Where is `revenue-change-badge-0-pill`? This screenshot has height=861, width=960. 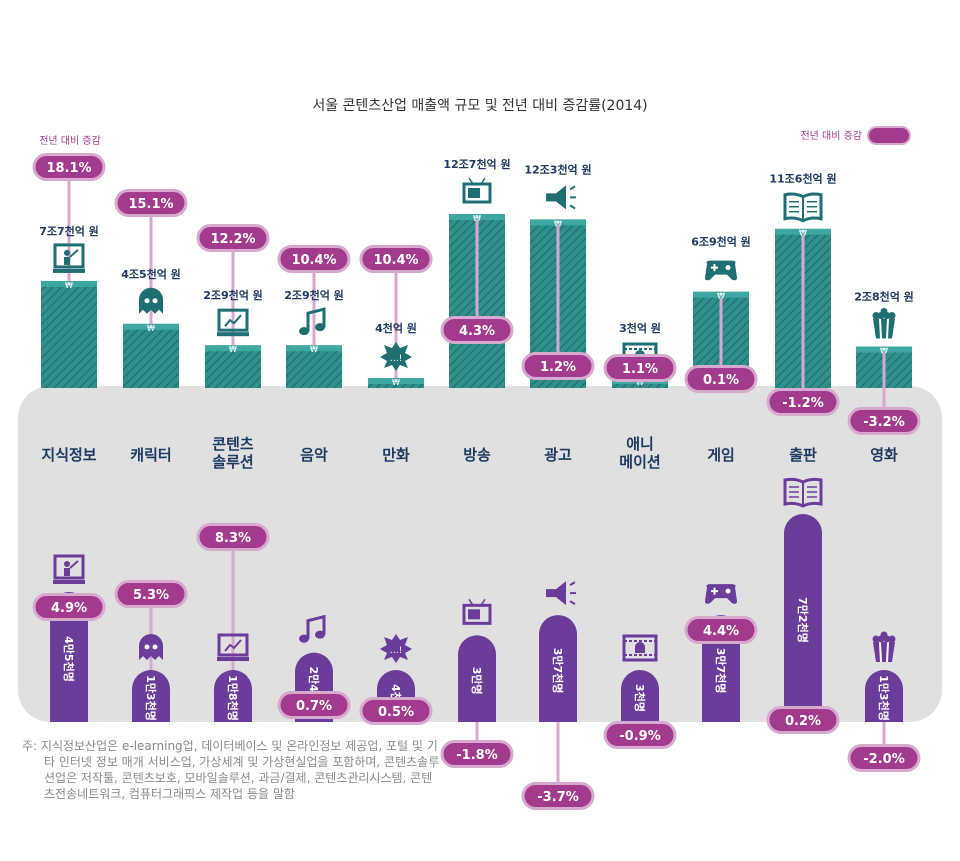 revenue-change-badge-0-pill is located at coordinates (69, 167).